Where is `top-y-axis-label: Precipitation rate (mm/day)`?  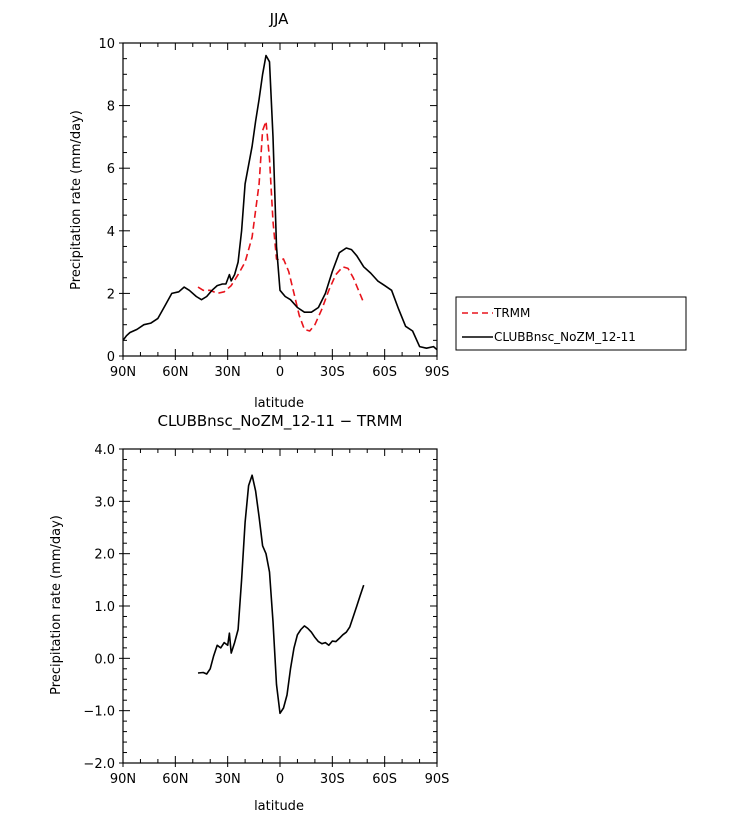
top-y-axis-label: Precipitation rate (mm/day) is located at coordinates (76, 200).